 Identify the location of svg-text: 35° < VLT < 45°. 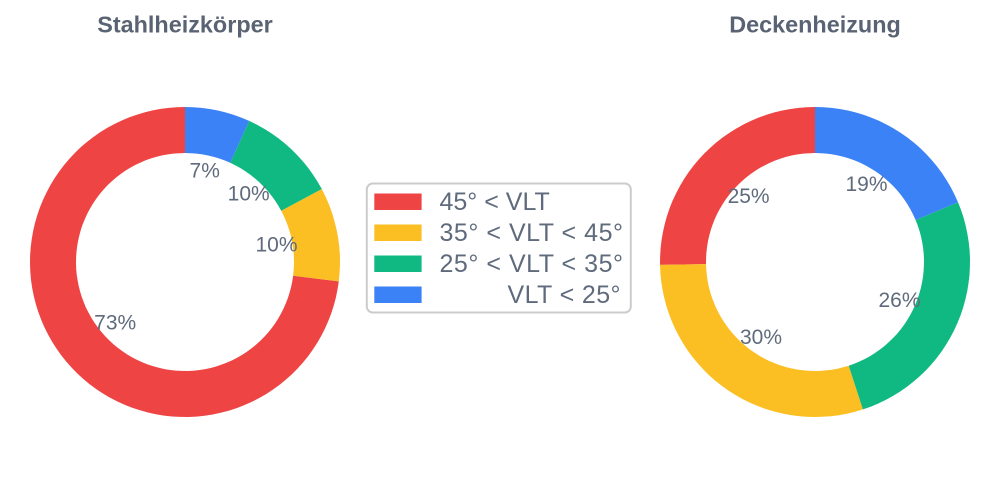
(532, 233).